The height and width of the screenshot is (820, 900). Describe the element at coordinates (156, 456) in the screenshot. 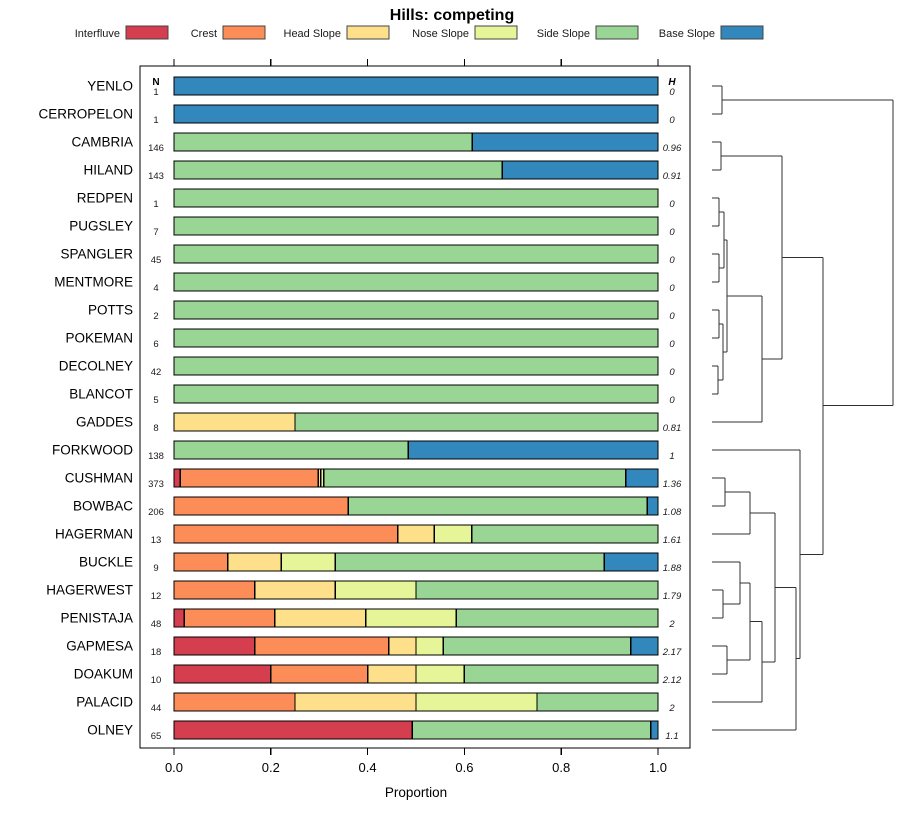

I see `n-value: 138` at that location.